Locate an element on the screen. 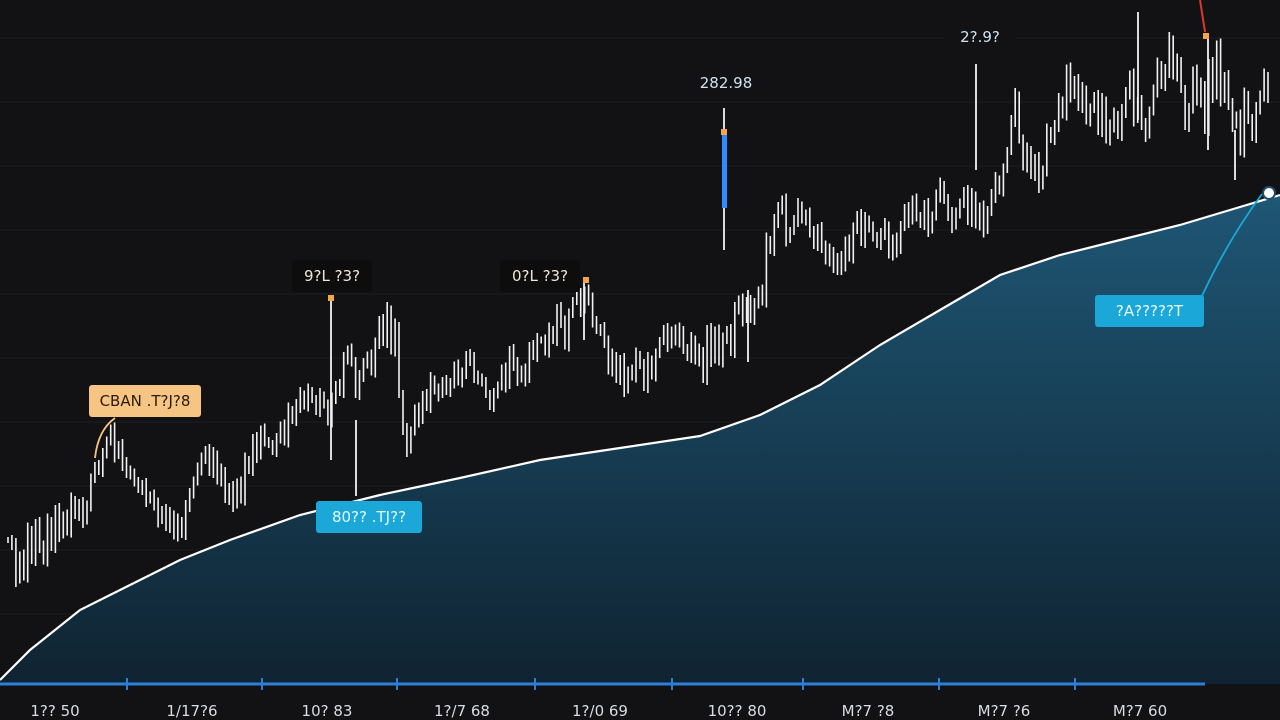  x-tick-label: M?7 ?8 is located at coordinates (868, 711).